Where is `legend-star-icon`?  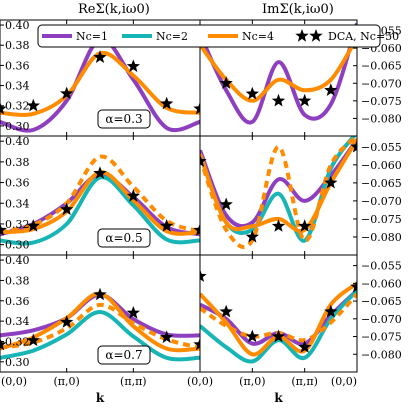
legend-star-icon is located at coordinates (316, 35).